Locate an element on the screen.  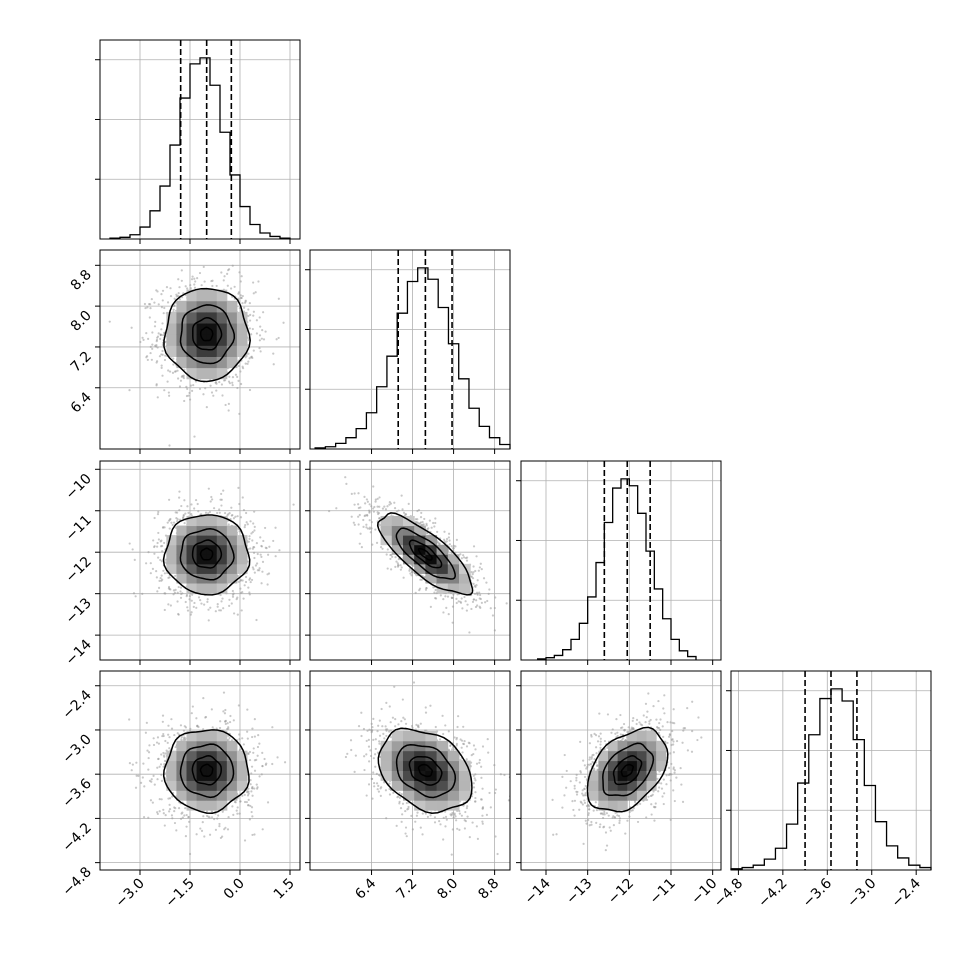
x-tick-label-2-1: −13 is located at coordinates (579, 892).